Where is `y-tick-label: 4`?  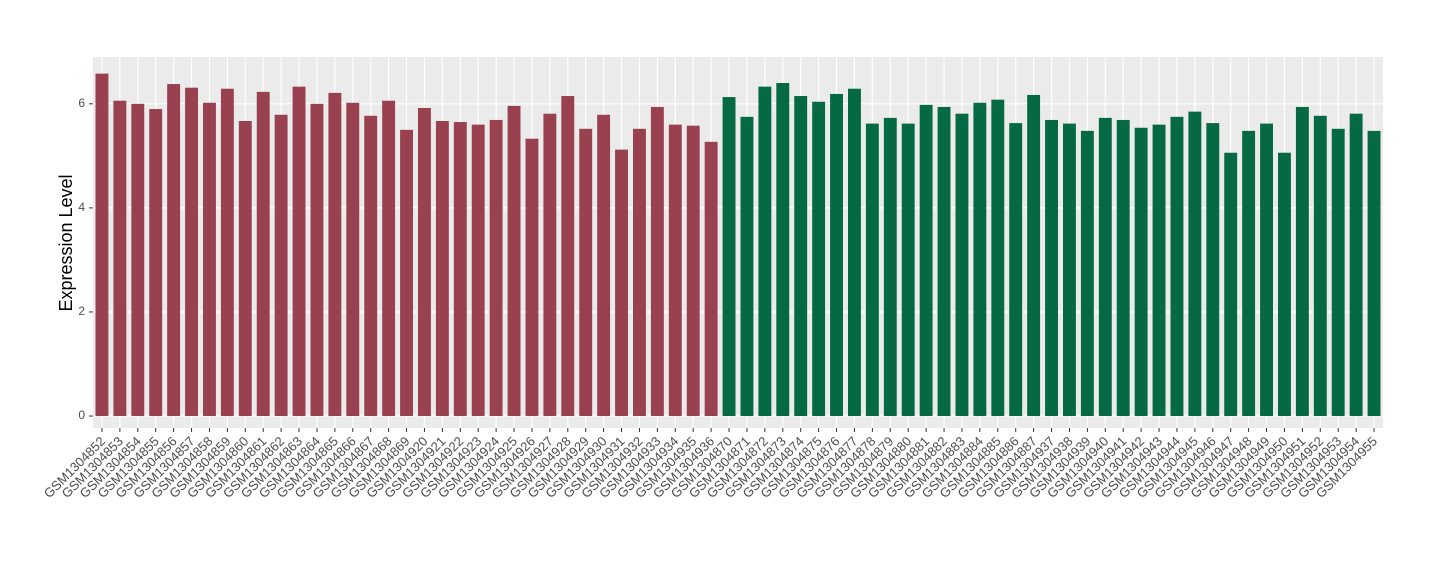 y-tick-label: 4 is located at coordinates (81, 207).